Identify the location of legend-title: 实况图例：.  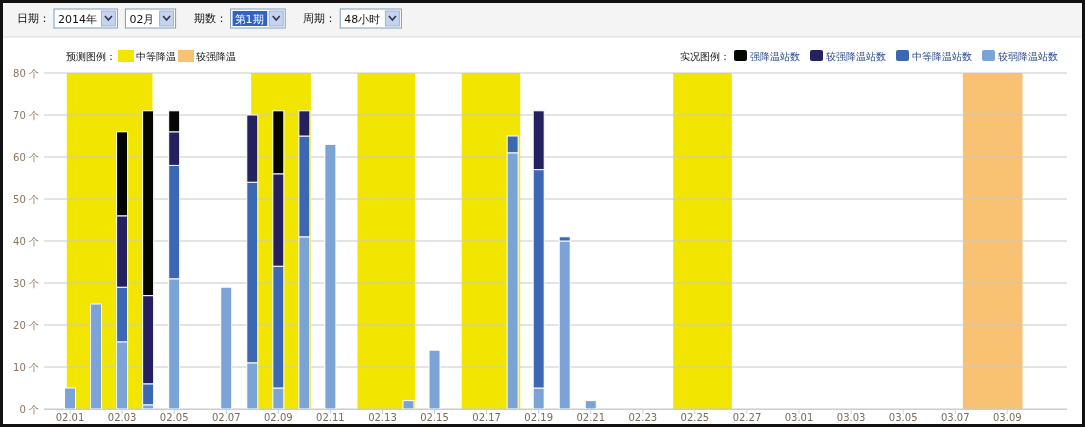
(705, 56).